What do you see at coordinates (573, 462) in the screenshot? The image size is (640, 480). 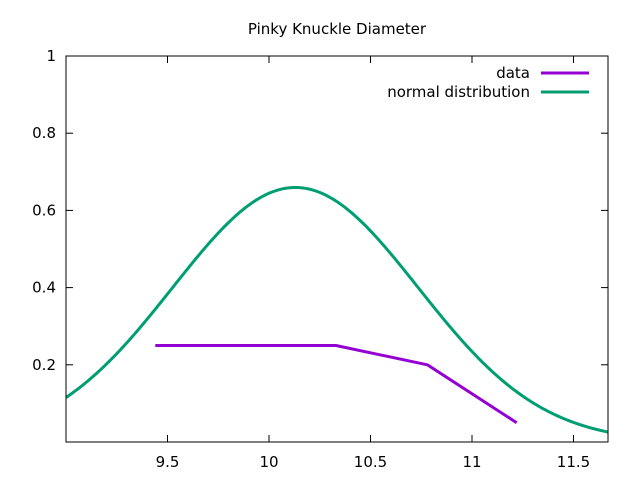 I see `x-tick-label: 11.5` at bounding box center [573, 462].